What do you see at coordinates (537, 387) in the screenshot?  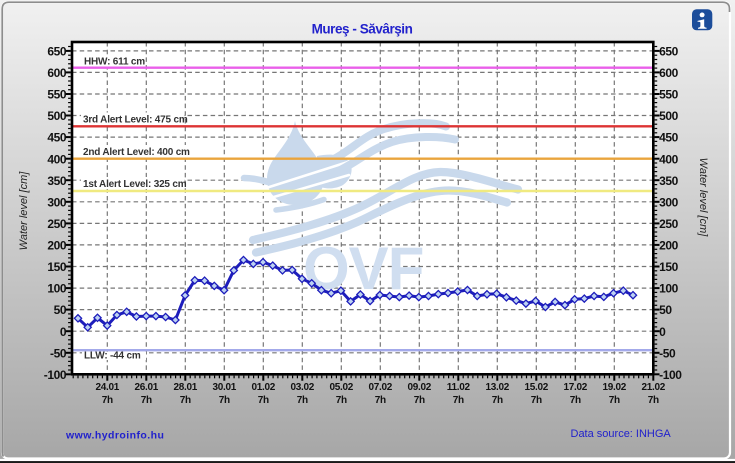 I see `svg-text: 15.02` at bounding box center [537, 387].